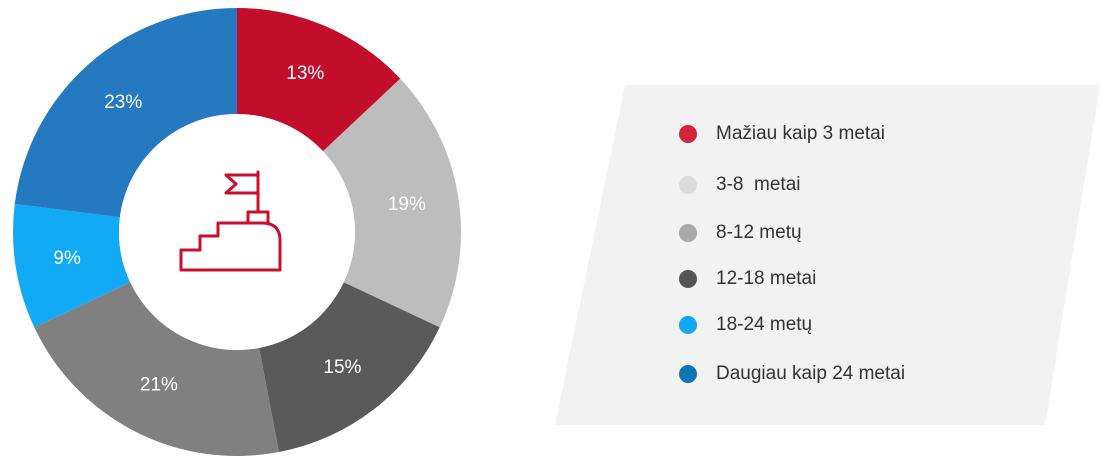  Describe the element at coordinates (305, 73) in the screenshot. I see `slice-label: 13%` at that location.